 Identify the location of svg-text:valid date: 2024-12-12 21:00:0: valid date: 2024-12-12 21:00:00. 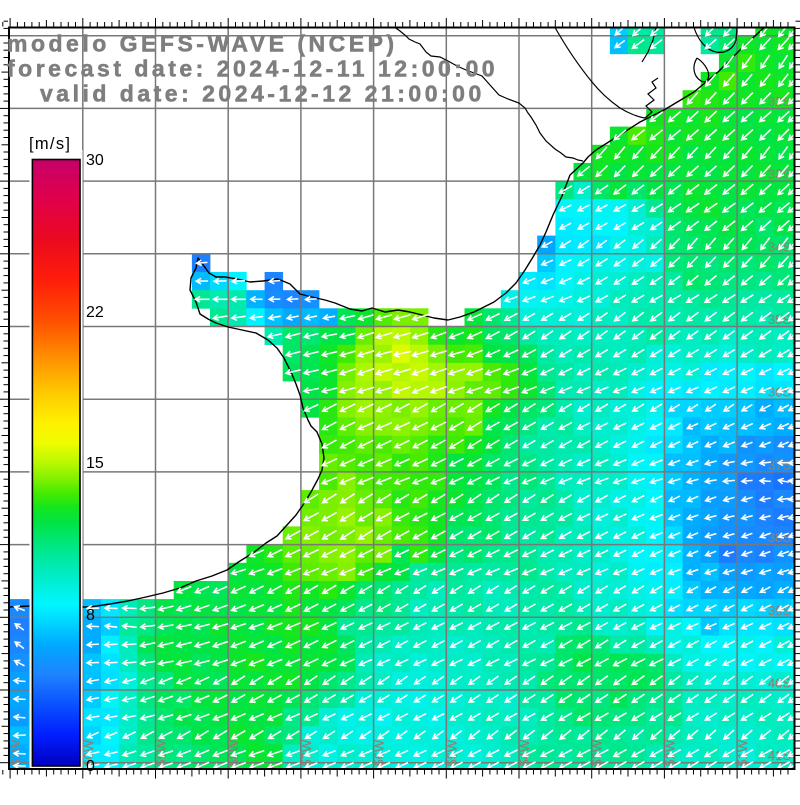
(262, 94).